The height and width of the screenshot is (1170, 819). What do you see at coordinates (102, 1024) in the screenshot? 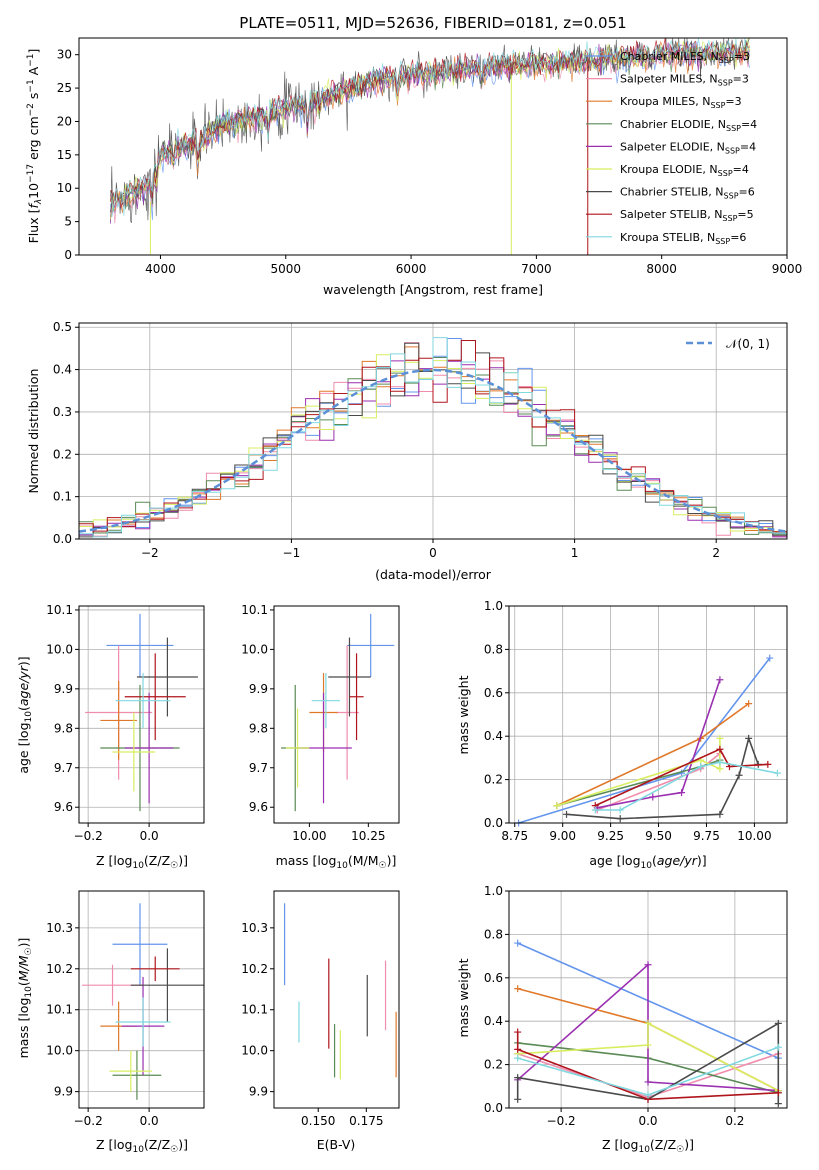
I see `ticks: −0.2 0.0 9.9 10.0 10.1 10.2 10.3` at bounding box center [102, 1024].